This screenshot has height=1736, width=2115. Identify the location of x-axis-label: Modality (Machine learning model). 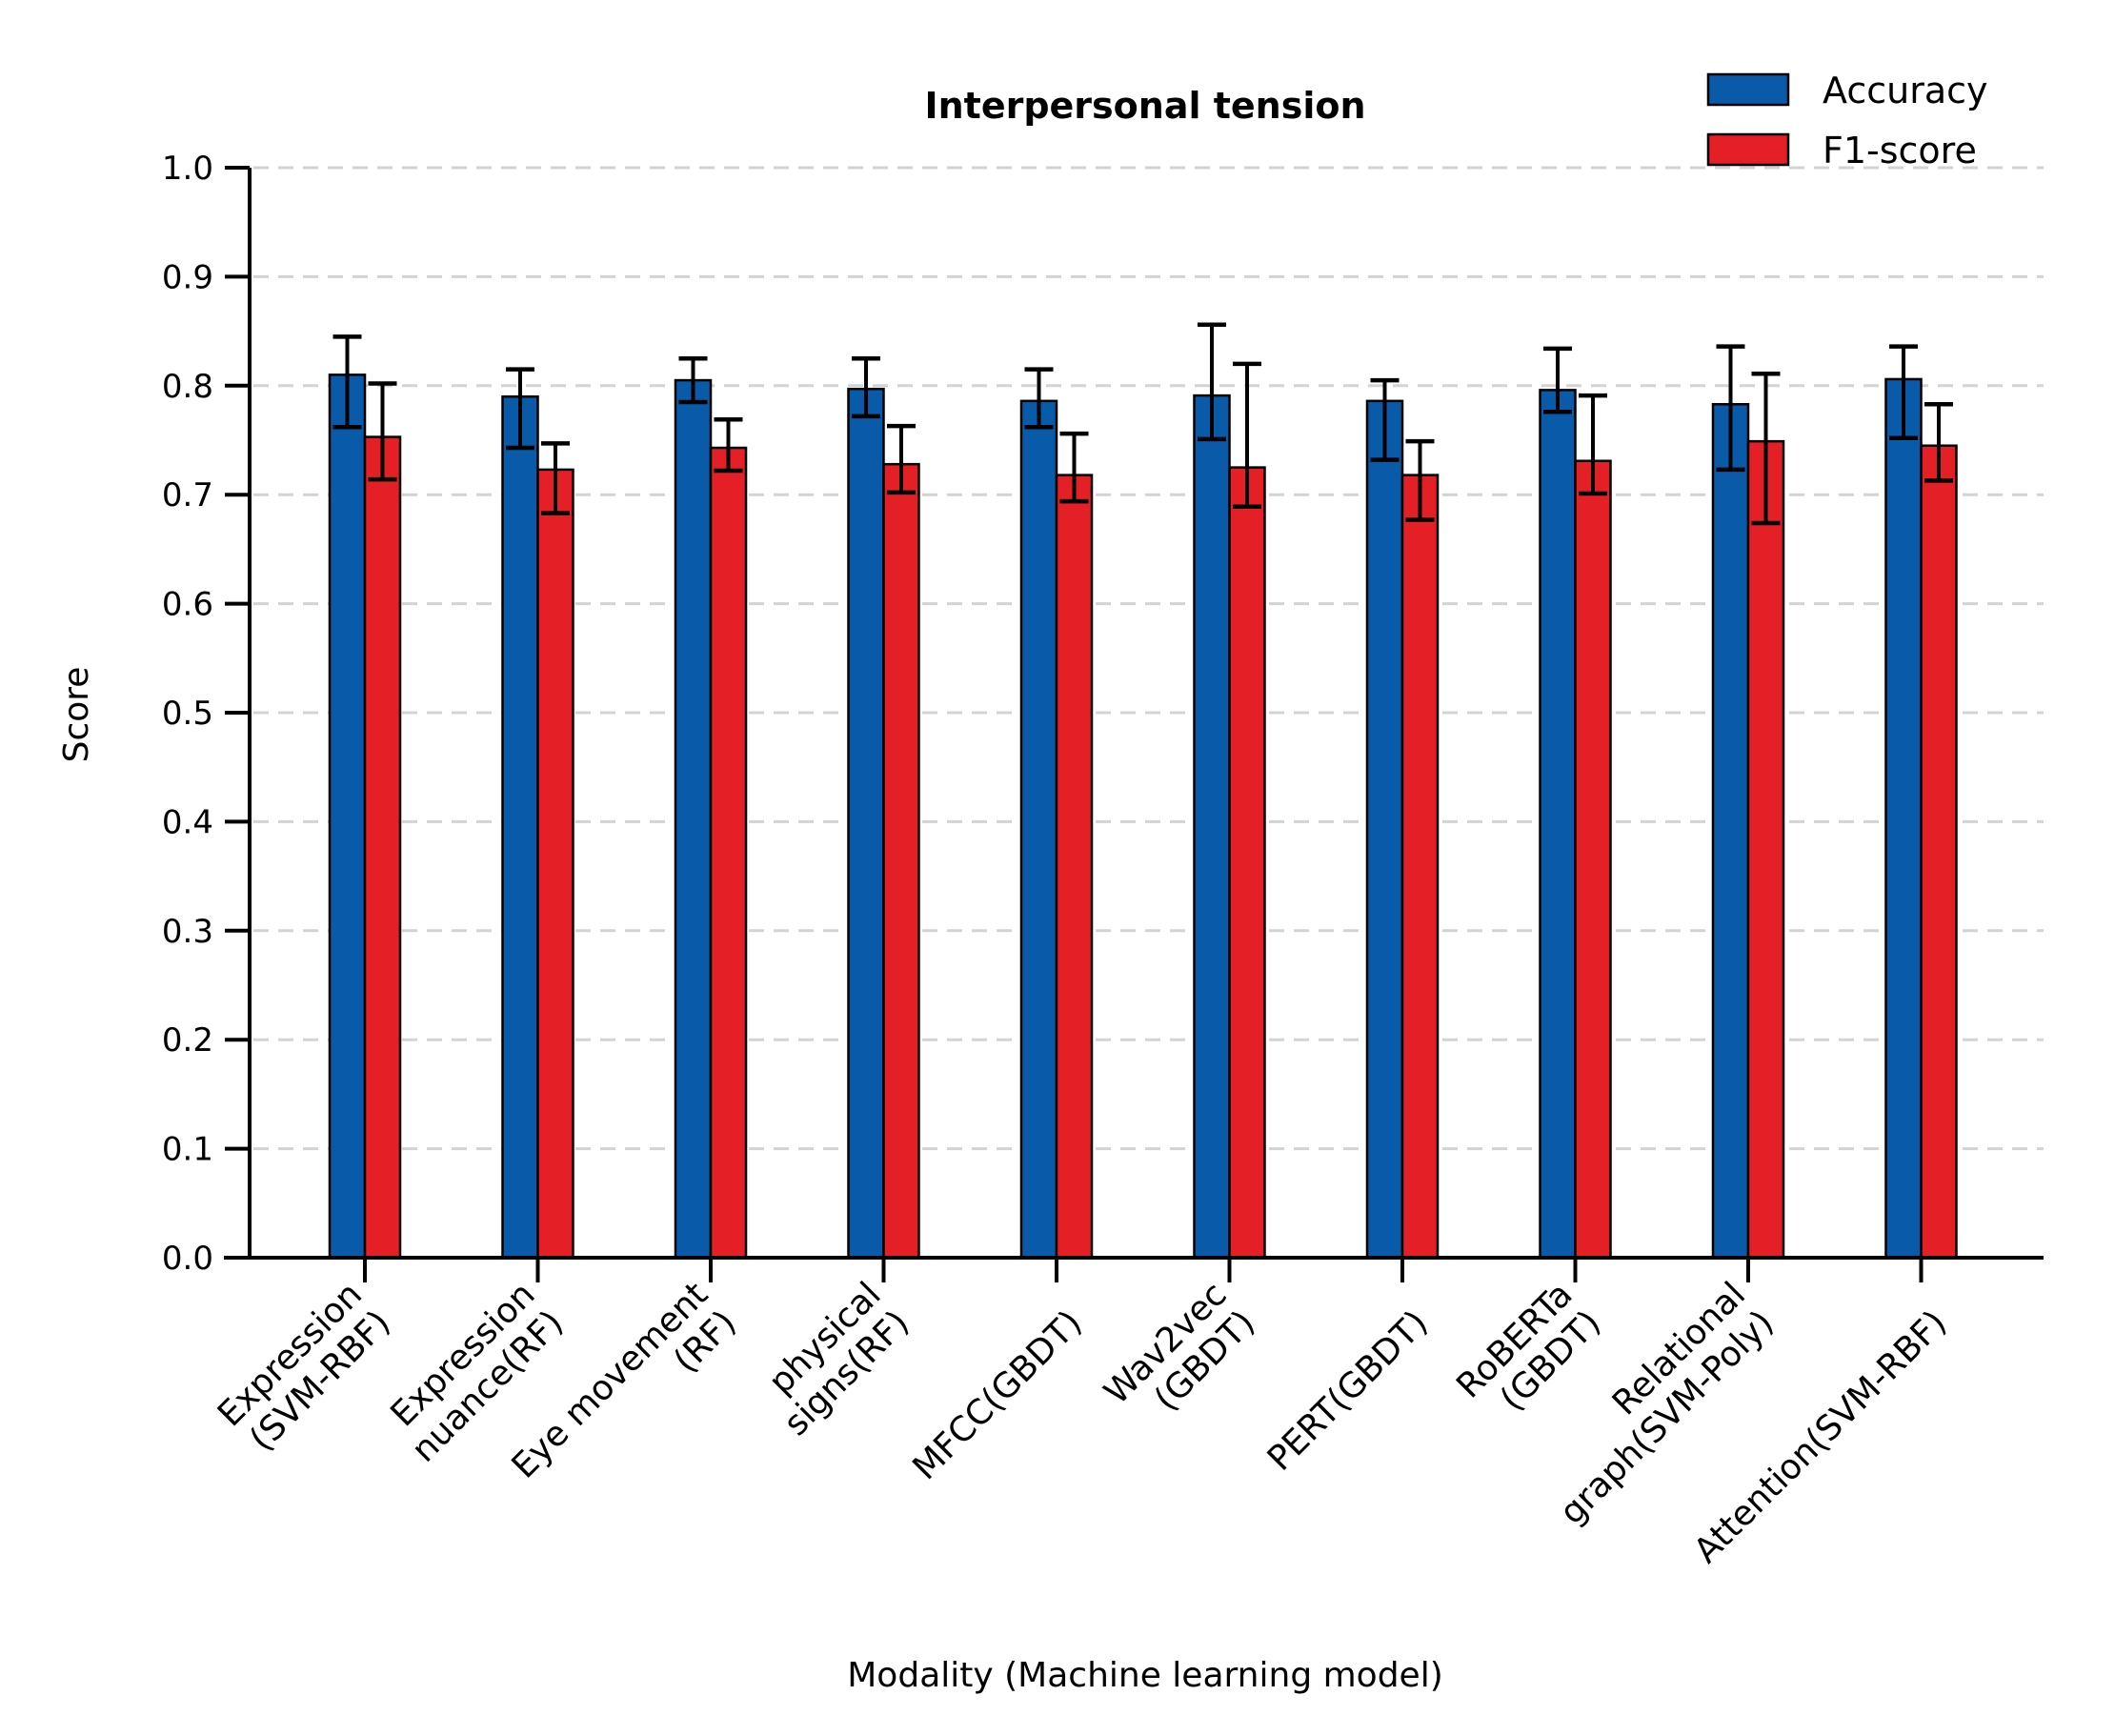
(1145, 1675).